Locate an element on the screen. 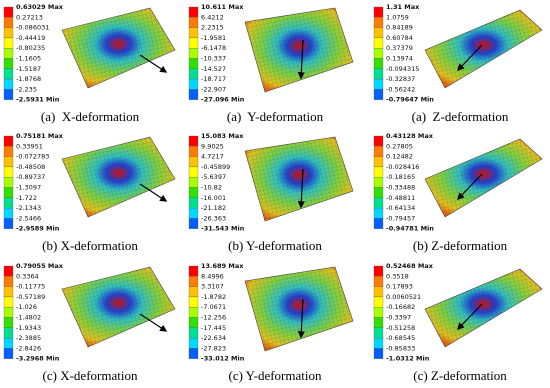  legend-label: 9.9025 is located at coordinates (212, 146).